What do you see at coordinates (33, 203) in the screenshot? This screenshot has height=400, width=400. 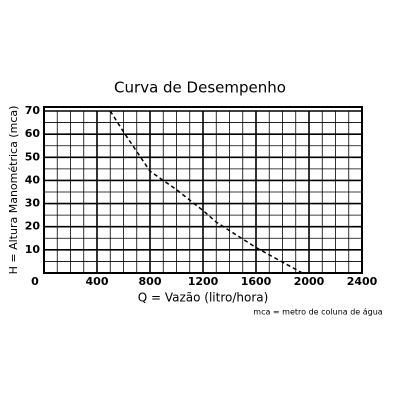 I see `y-tick-label: 30` at bounding box center [33, 203].